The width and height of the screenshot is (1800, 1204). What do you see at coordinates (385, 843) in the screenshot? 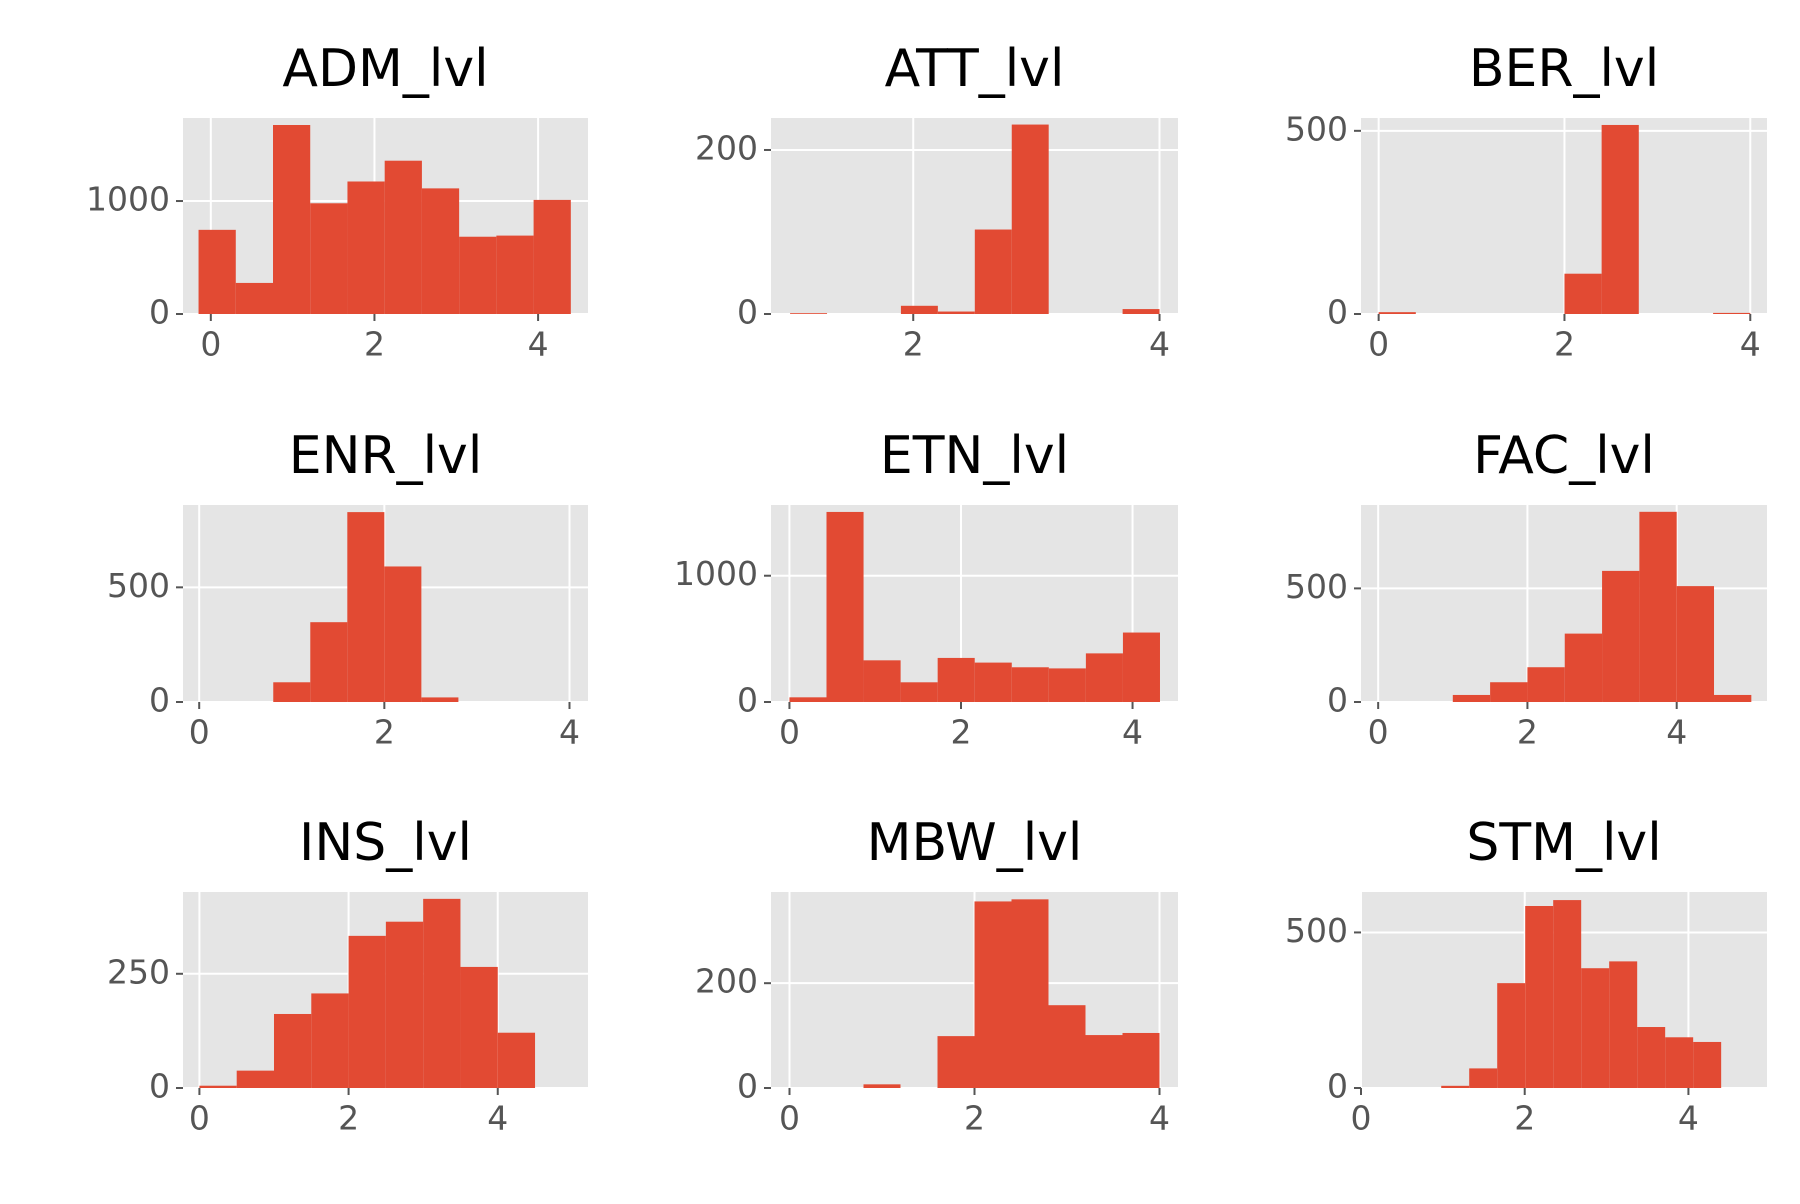
I see `chart-title: INS_lvl` at bounding box center [385, 843].